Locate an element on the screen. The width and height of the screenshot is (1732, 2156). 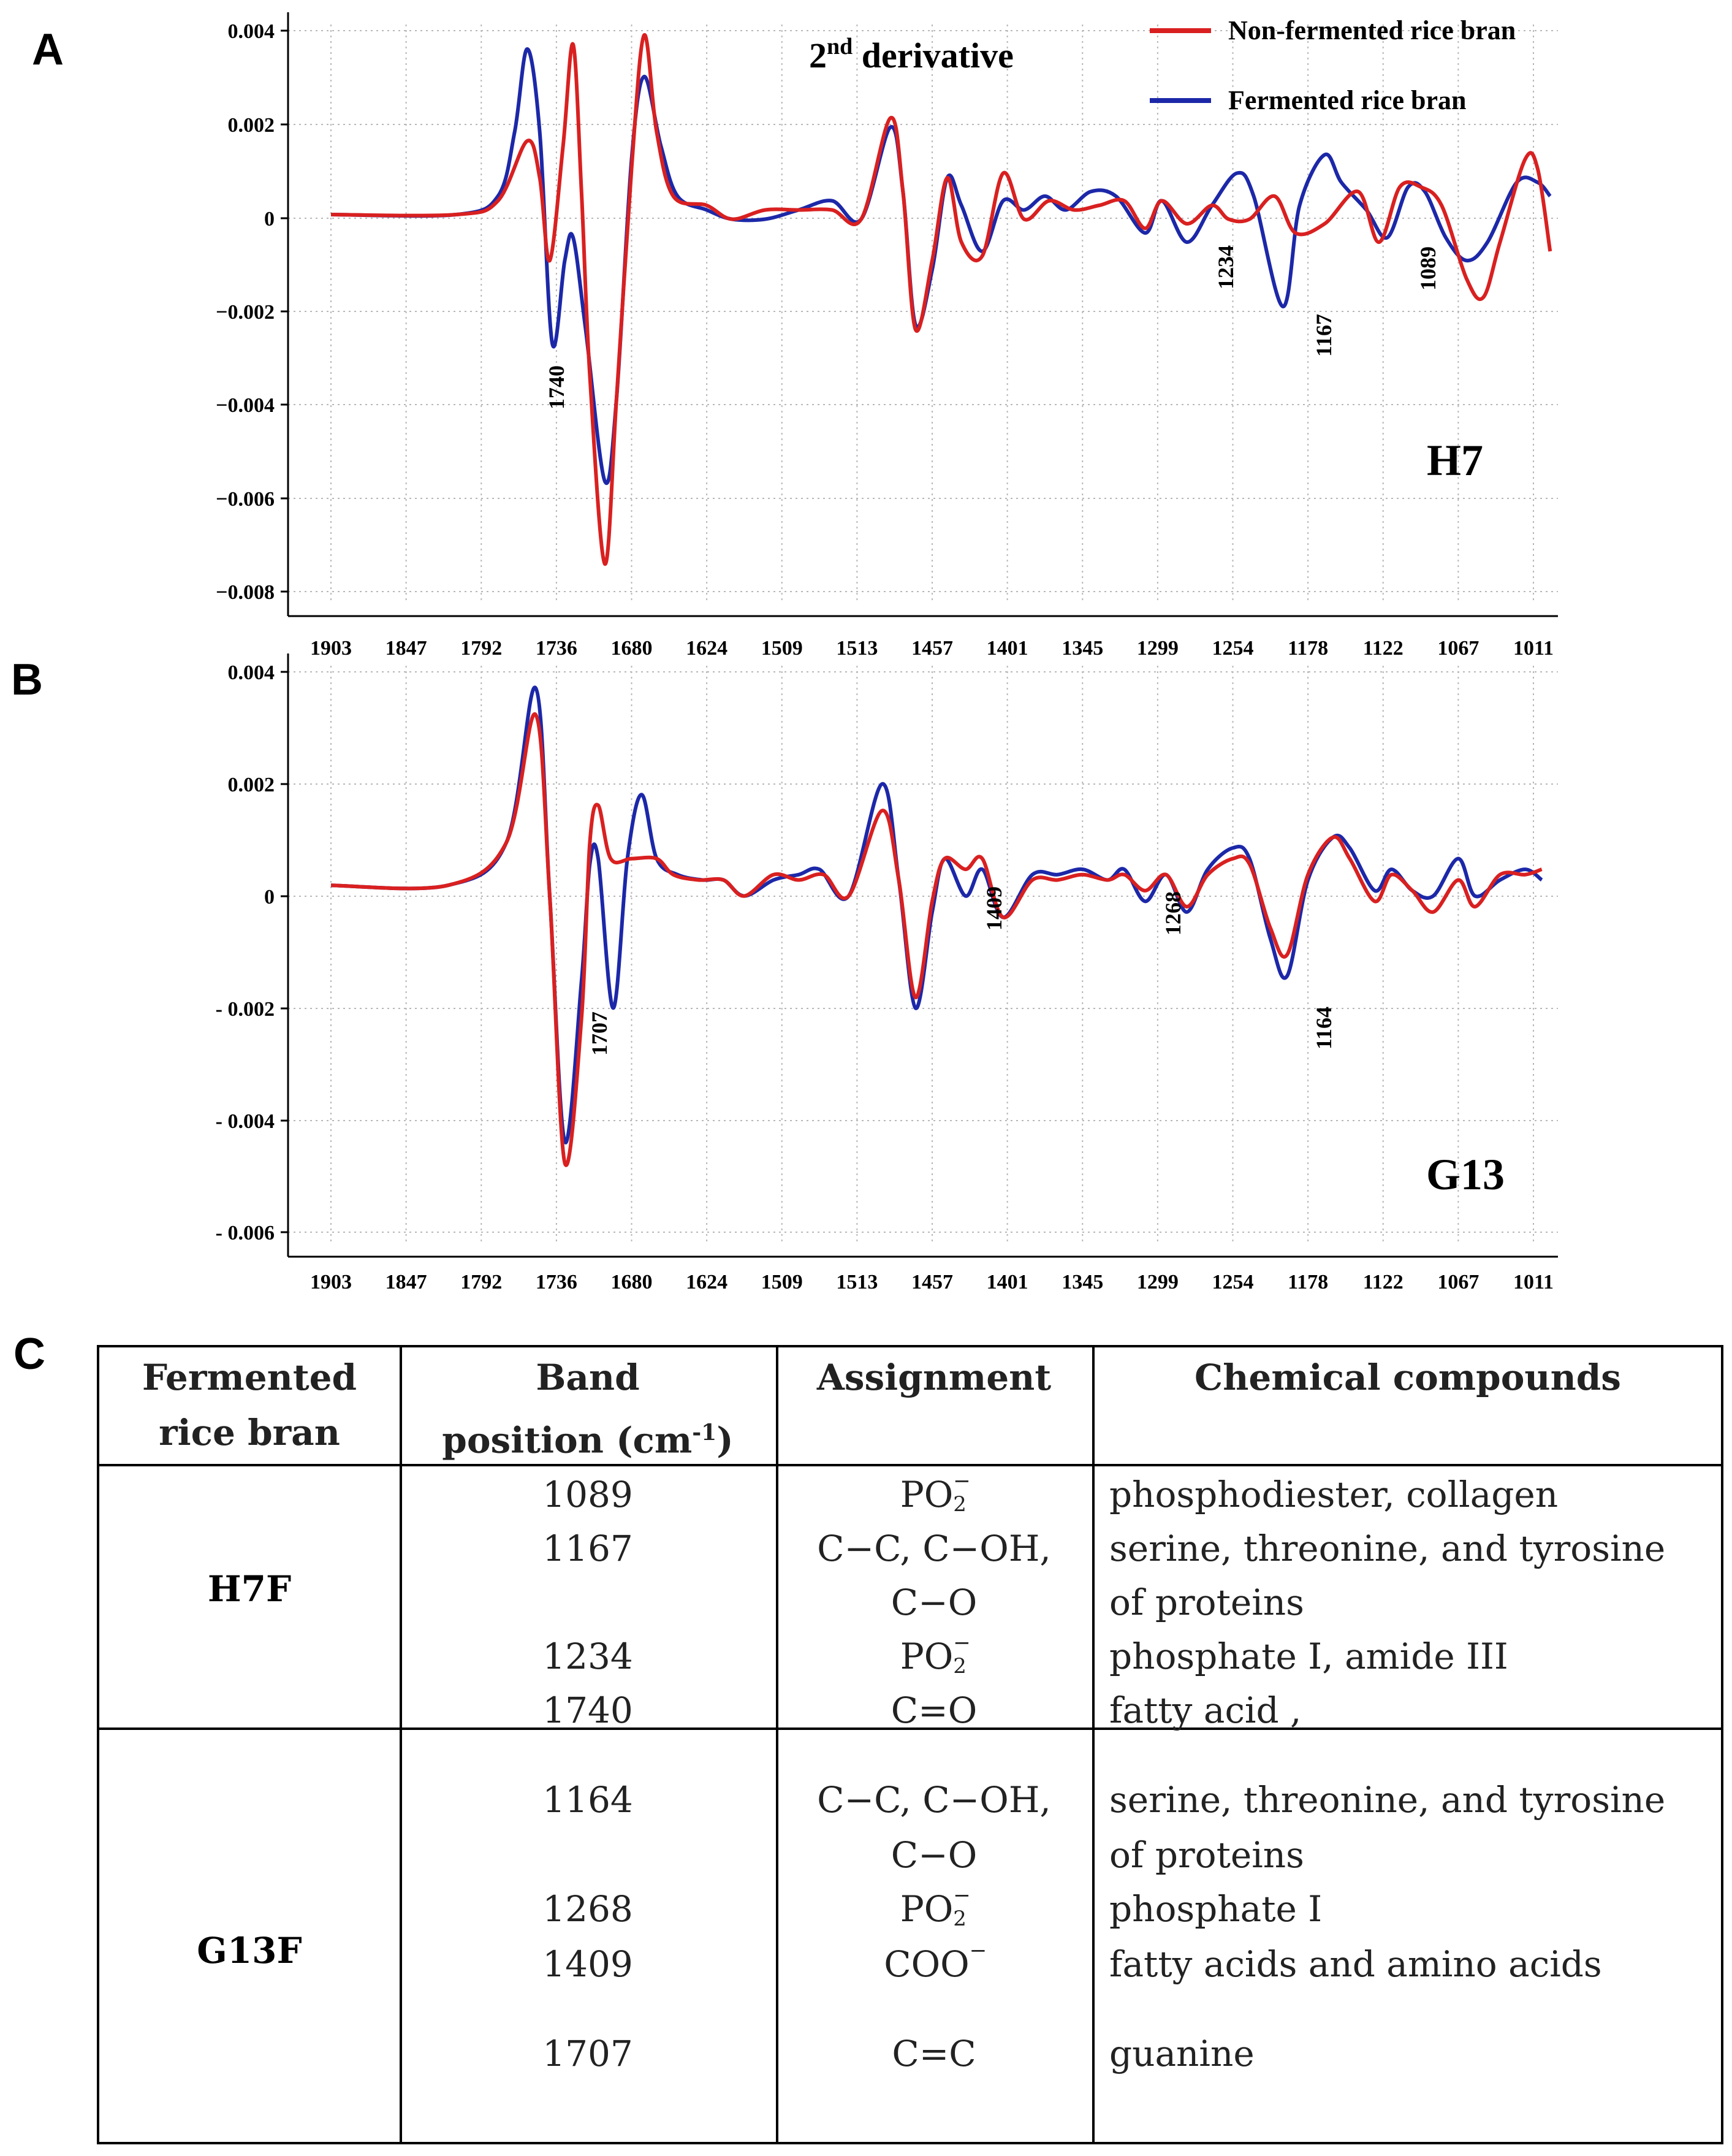
chemical-compound-cell: fatty acids and amino acids is located at coordinates (1355, 1964).